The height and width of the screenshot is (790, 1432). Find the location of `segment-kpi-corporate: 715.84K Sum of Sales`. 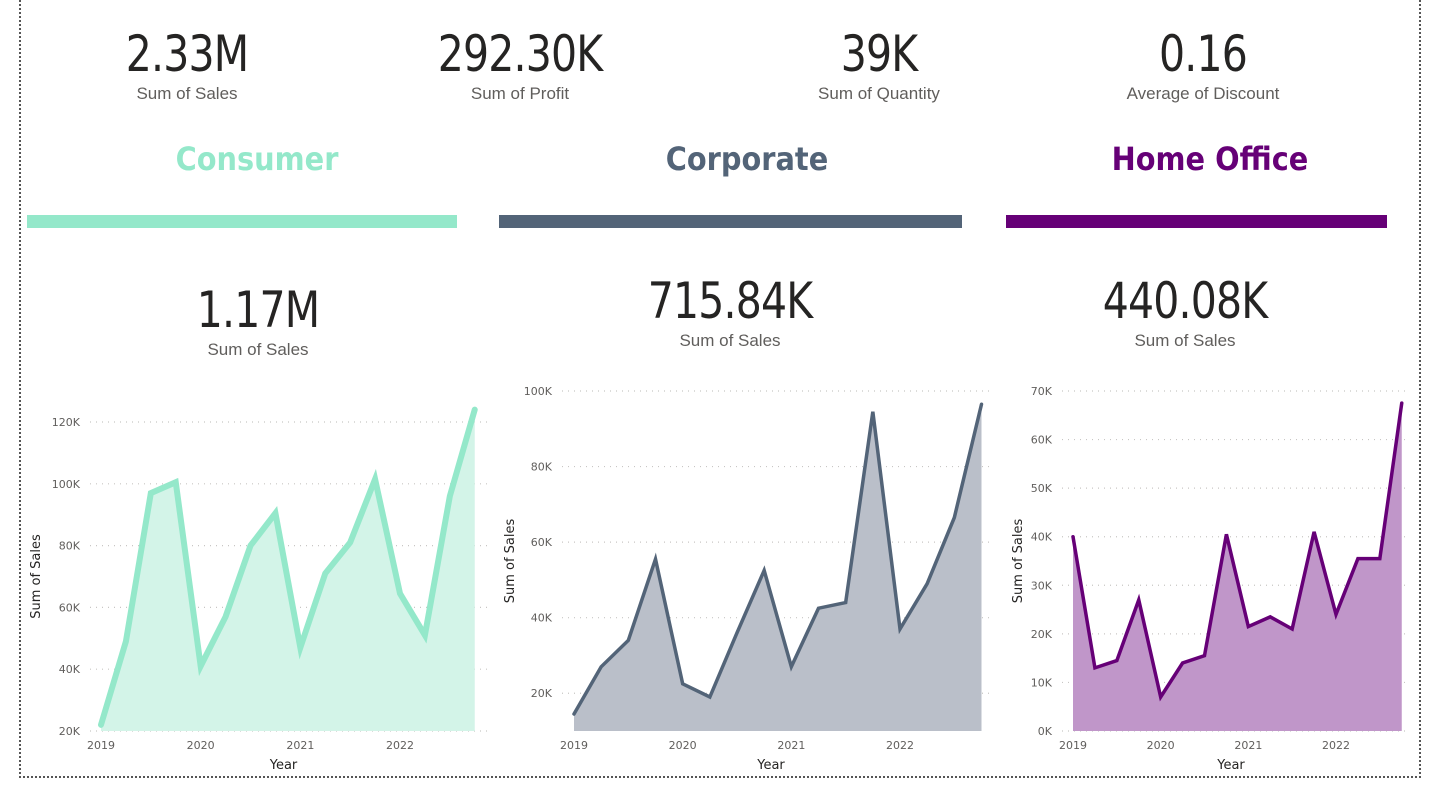

segment-kpi-corporate: 715.84K Sum of Sales is located at coordinates (730, 312).